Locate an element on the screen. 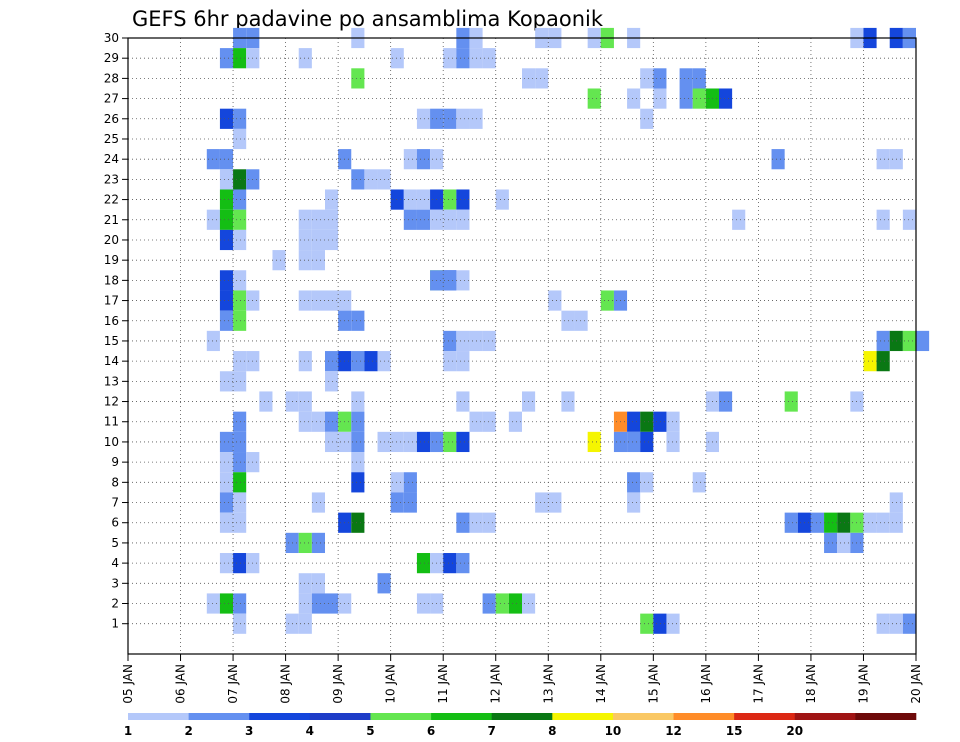 The image size is (960, 742). y-tick-label: 17 is located at coordinates (111, 301).